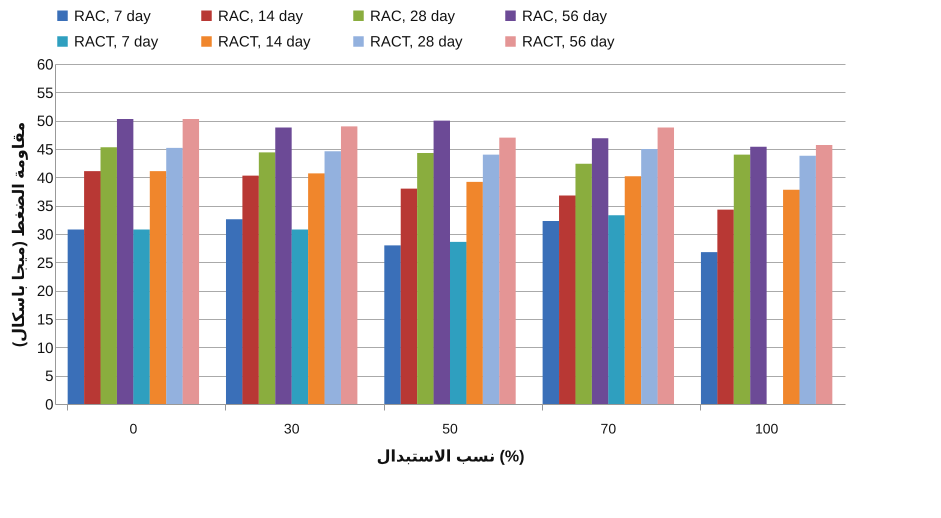 This screenshot has width=941, height=518. Describe the element at coordinates (19, 235) in the screenshot. I see `y-axis-title: مقاومة الضغط (ميجا باسكال)` at that location.